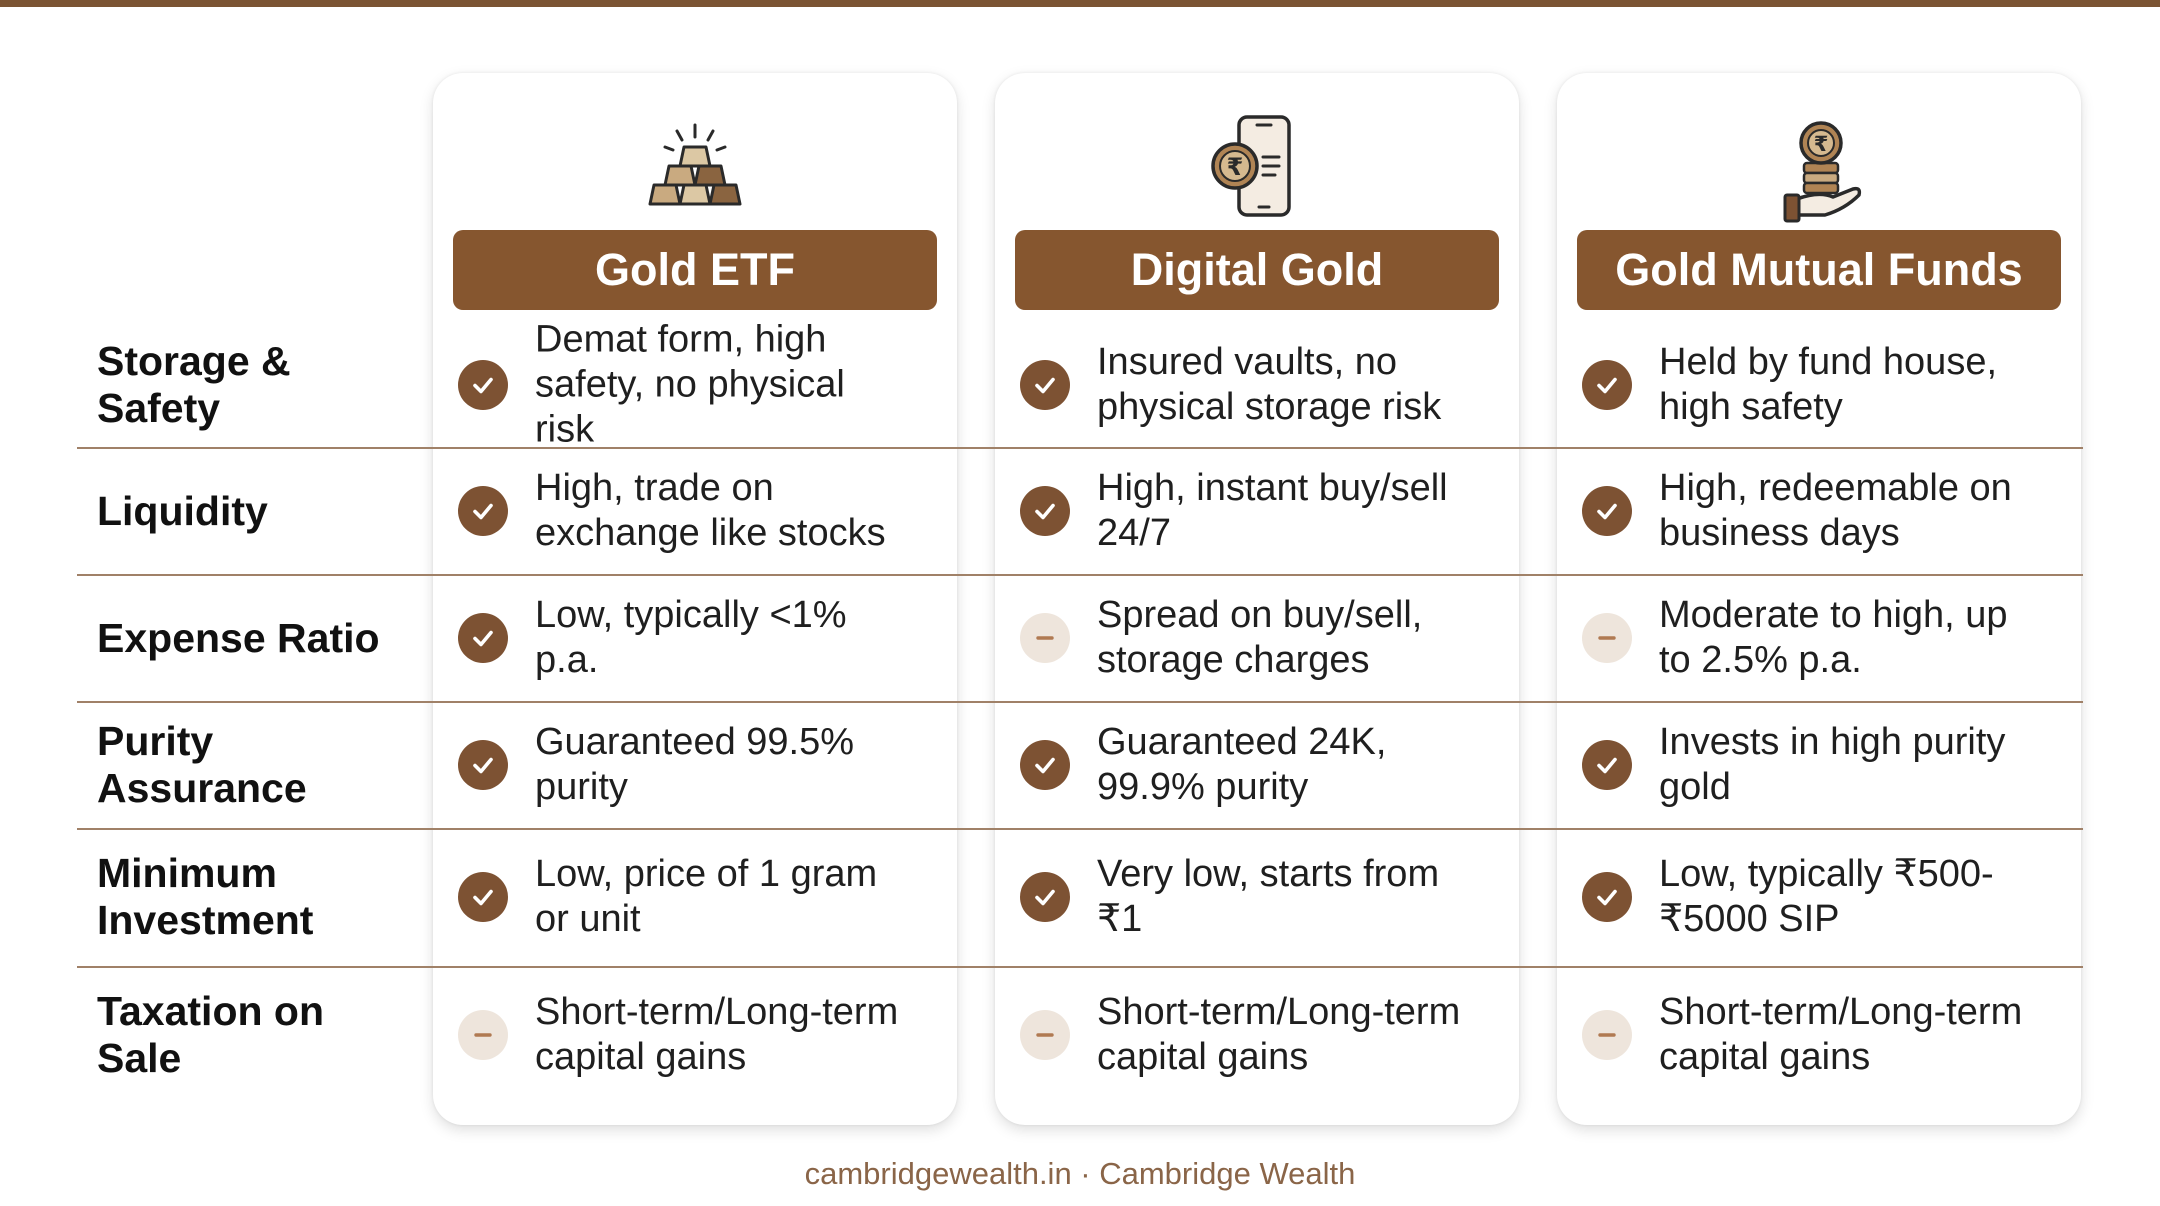 The width and height of the screenshot is (2160, 1206). What do you see at coordinates (695, 173) in the screenshot?
I see `gold-bars-icon` at bounding box center [695, 173].